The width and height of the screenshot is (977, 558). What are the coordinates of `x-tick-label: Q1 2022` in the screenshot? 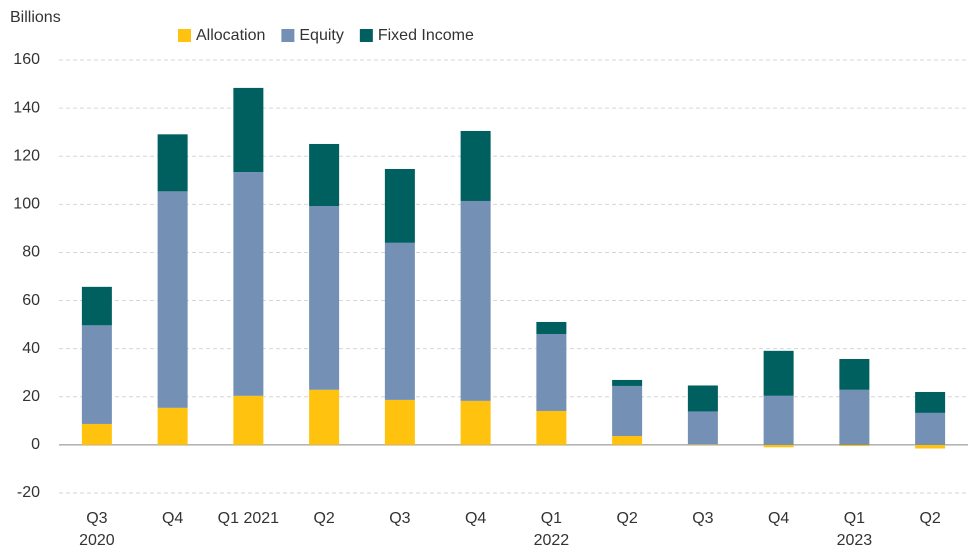 It's located at (551, 529).